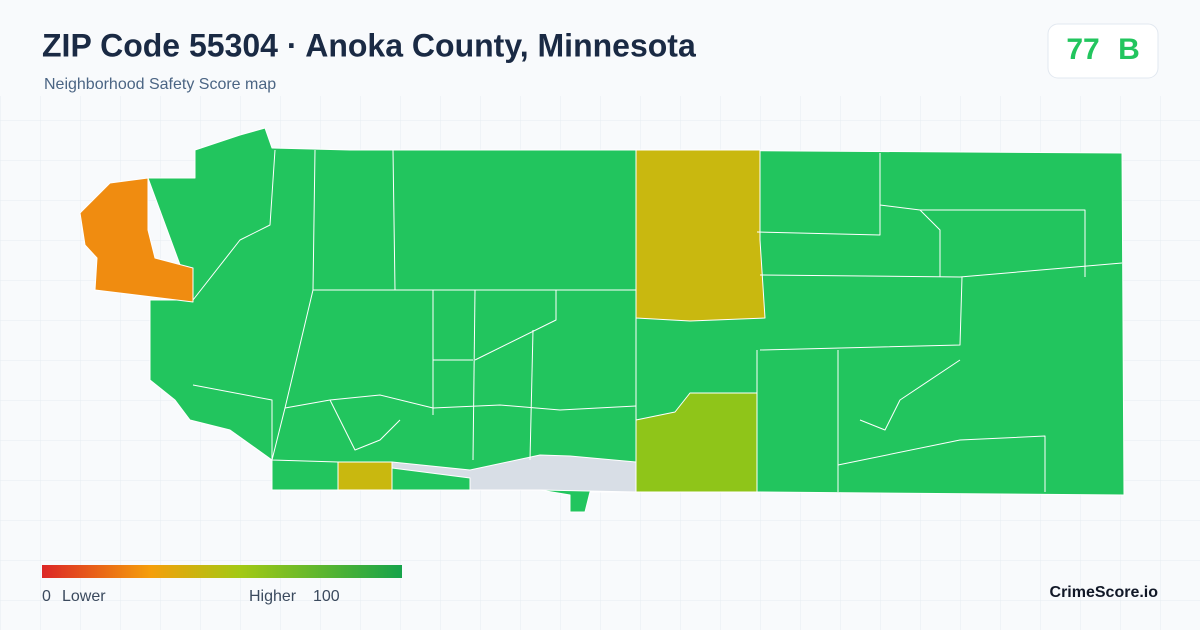 The width and height of the screenshot is (1200, 630). Describe the element at coordinates (1082, 49) in the screenshot. I see `score: 77` at that location.